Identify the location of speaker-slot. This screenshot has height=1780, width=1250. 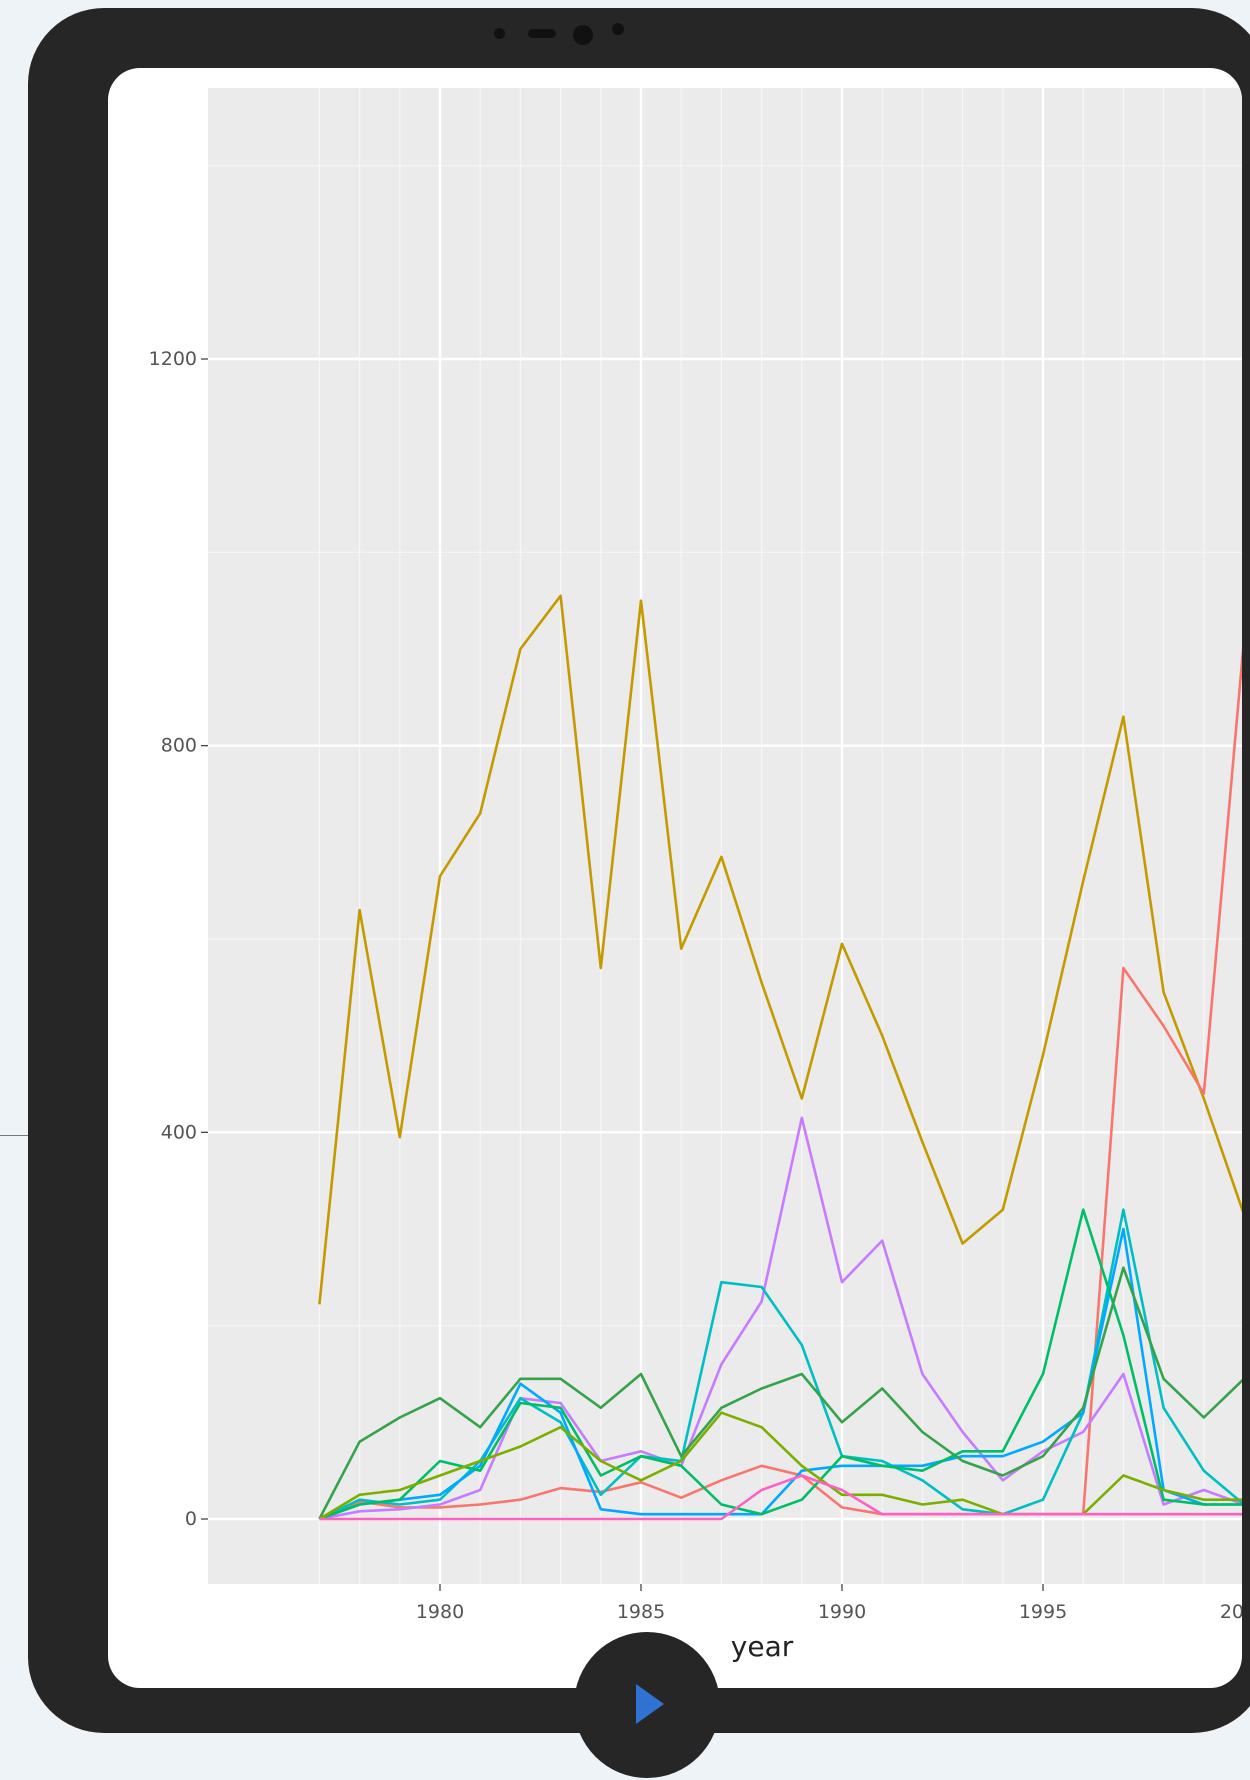
(542, 33).